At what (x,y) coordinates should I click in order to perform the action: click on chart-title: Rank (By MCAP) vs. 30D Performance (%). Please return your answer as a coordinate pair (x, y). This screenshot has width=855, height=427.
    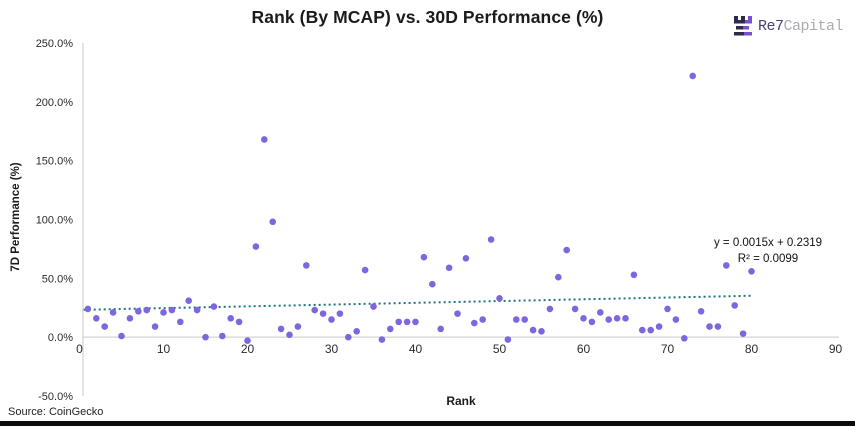
    Looking at the image, I should click on (427, 17).